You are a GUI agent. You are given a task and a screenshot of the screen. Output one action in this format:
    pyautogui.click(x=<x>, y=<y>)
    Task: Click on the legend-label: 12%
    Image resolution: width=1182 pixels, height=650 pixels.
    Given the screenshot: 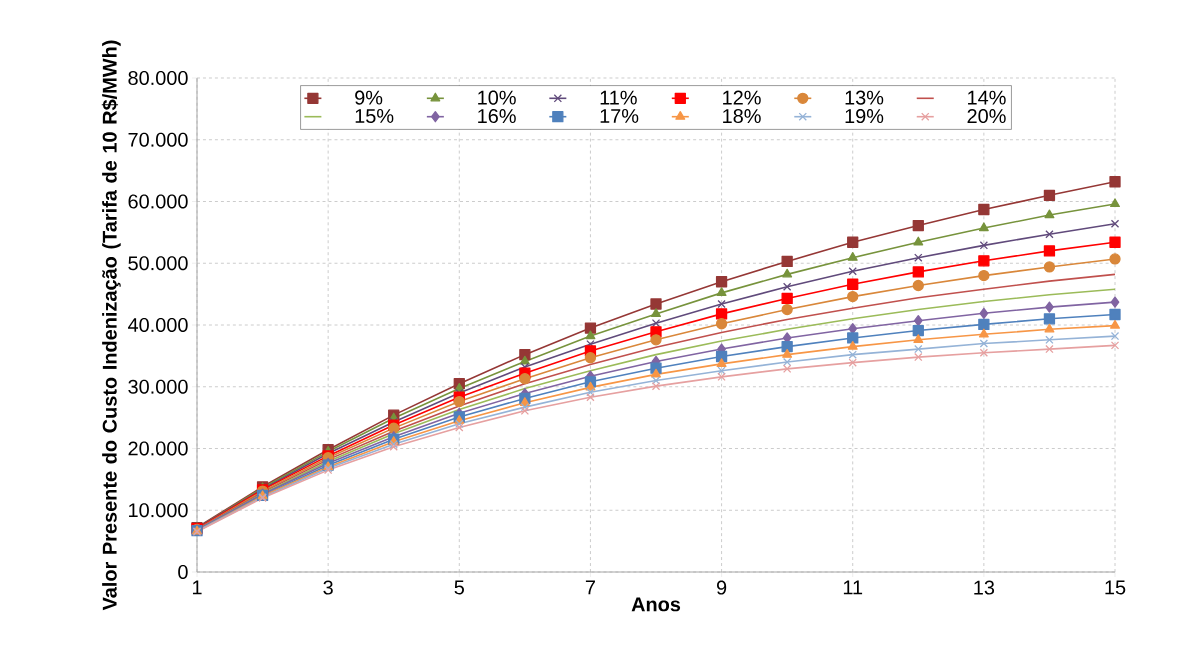 What is the action you would take?
    pyautogui.click(x=742, y=97)
    